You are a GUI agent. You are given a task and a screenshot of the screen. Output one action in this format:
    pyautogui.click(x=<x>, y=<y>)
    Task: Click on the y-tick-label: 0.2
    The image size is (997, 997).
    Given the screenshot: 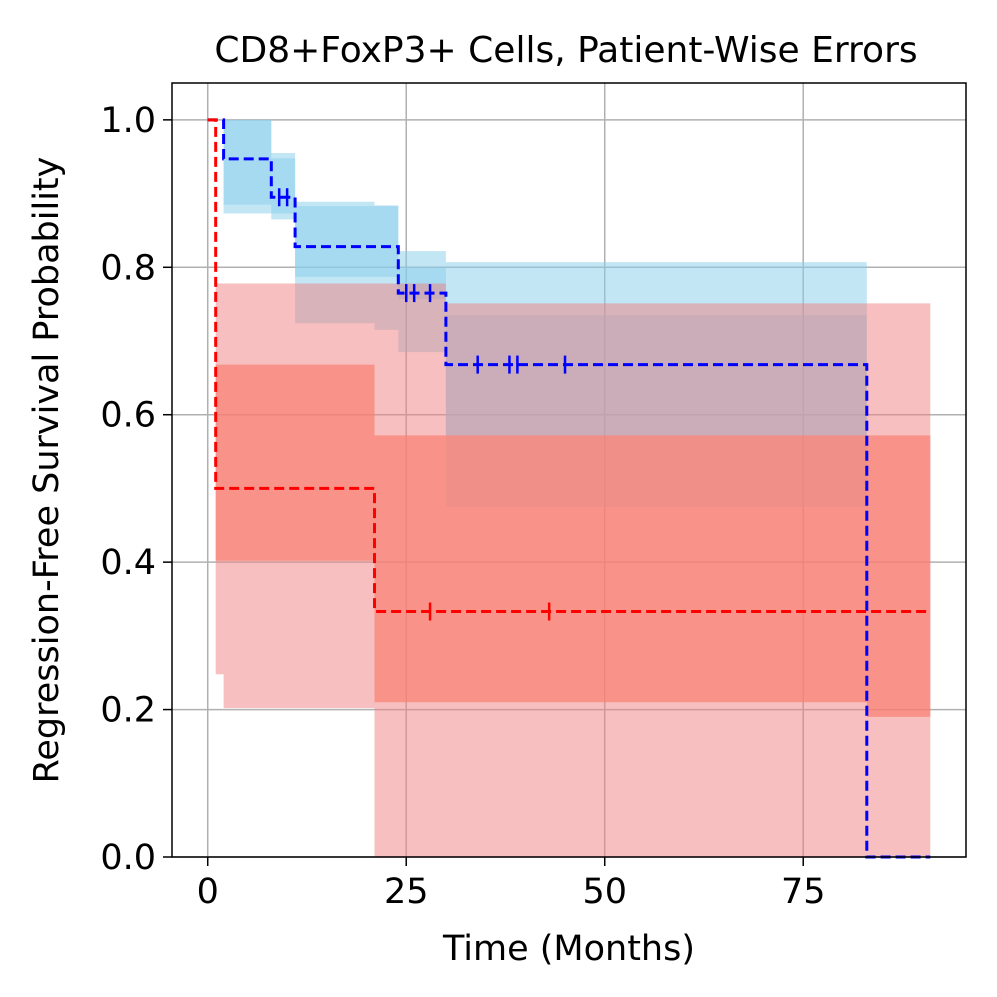 What is the action you would take?
    pyautogui.click(x=128, y=711)
    